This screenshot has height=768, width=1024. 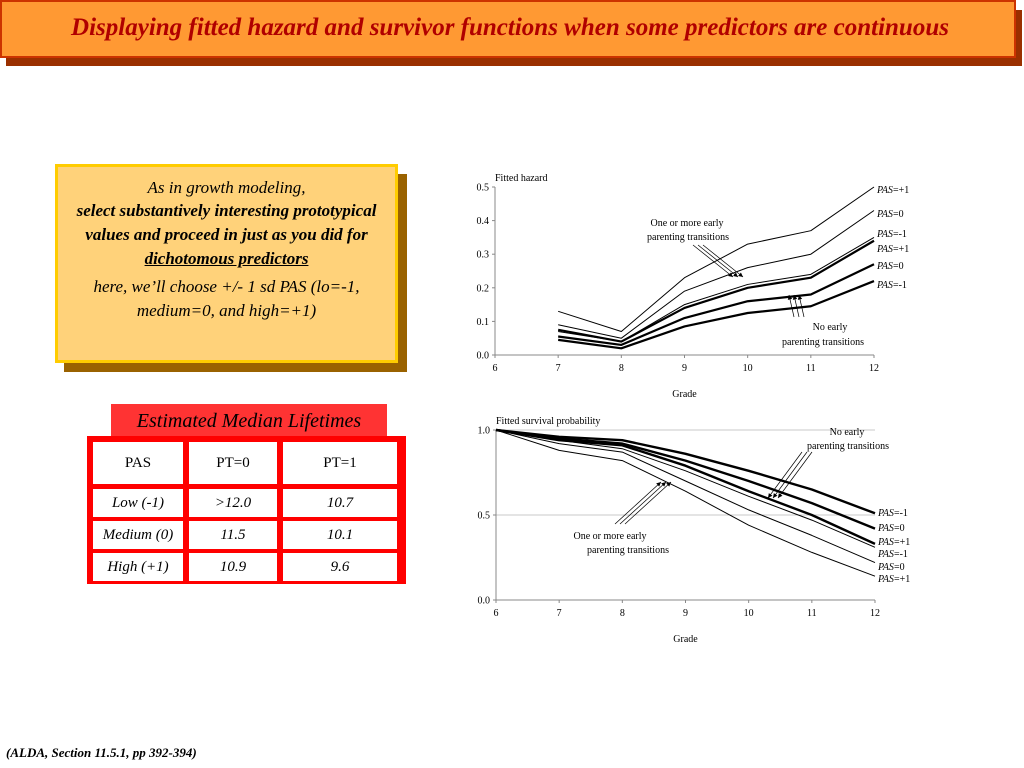 What do you see at coordinates (483, 288) in the screenshot?
I see `y-tick-label: 0.2` at bounding box center [483, 288].